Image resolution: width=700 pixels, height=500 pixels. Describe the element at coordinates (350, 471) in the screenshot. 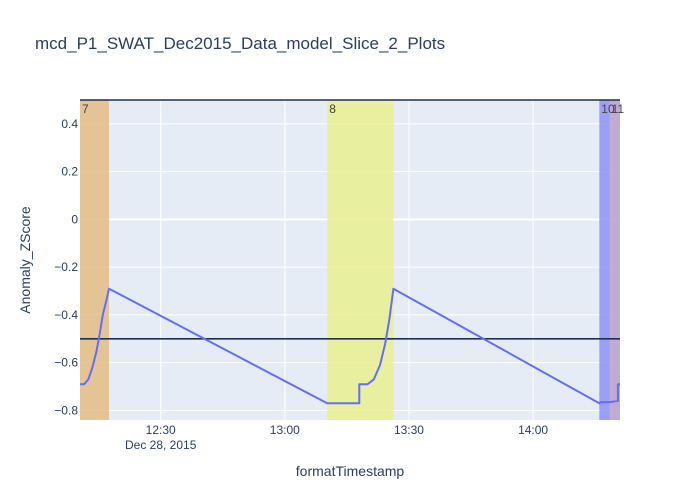

I see `x-axis-title: formatTimestamp` at that location.